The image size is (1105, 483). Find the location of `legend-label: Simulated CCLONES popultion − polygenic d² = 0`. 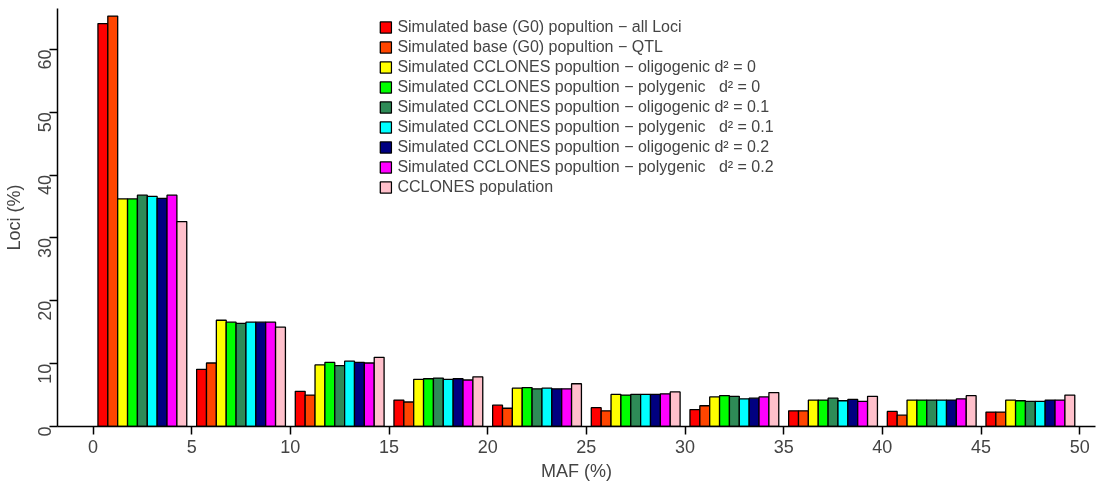

legend-label: Simulated CCLONES popultion − polygenic d² = 0 is located at coordinates (579, 87).